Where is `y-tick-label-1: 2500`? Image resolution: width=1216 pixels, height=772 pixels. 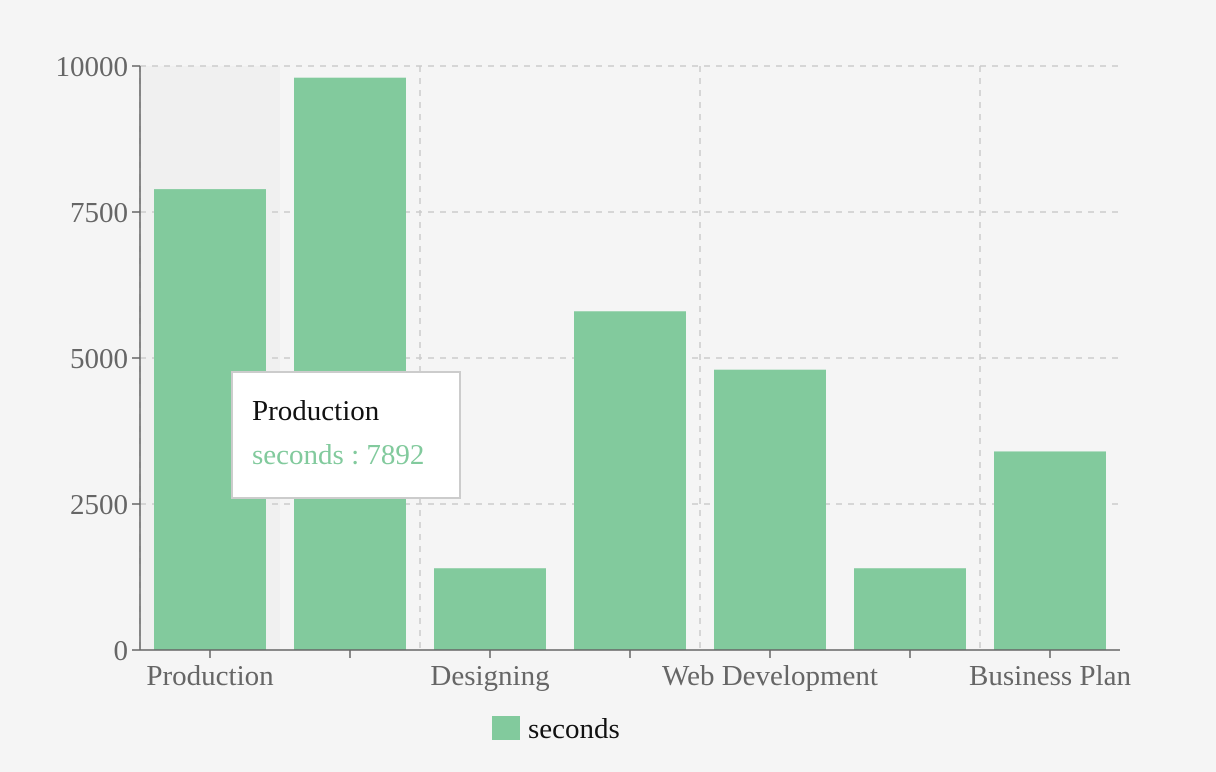
y-tick-label-1: 2500 is located at coordinates (99, 505).